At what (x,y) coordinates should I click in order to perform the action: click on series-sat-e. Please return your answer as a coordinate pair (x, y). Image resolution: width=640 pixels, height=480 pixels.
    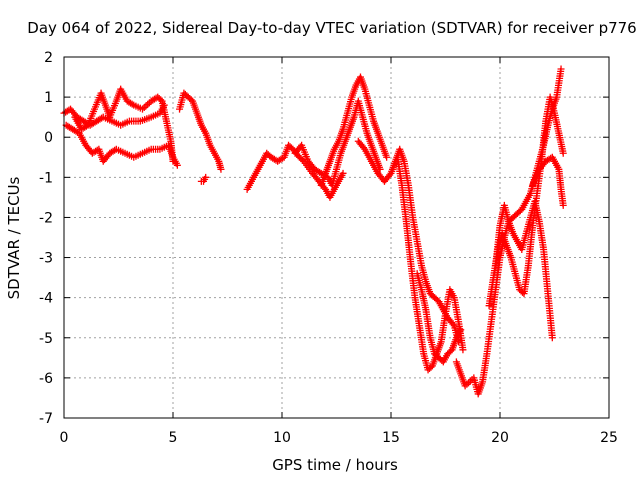
    Looking at the image, I should click on (203, 179).